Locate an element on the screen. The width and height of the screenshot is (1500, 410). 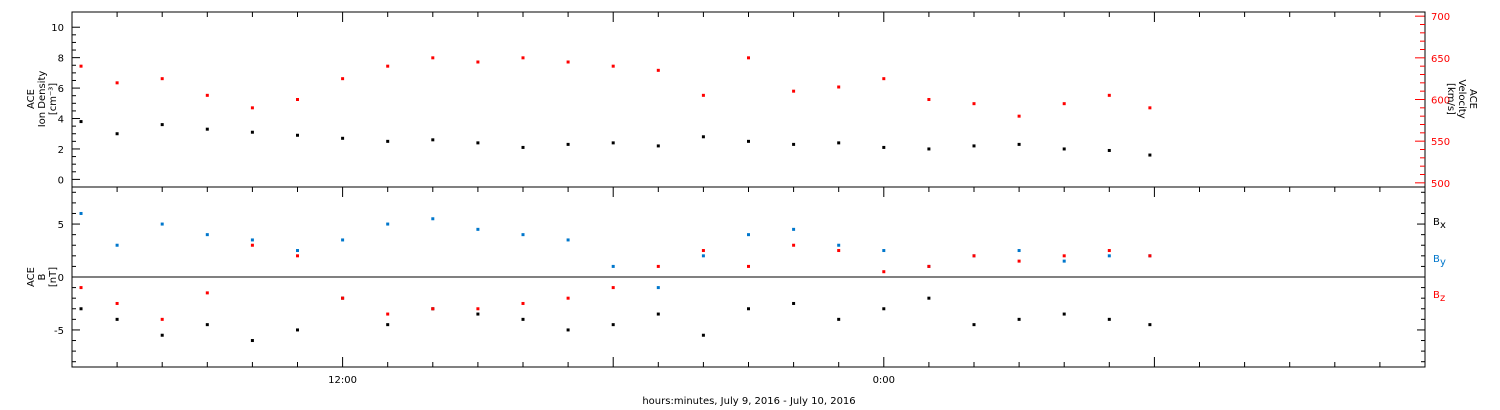
b-axis-label-line2: B is located at coordinates (42, 276).